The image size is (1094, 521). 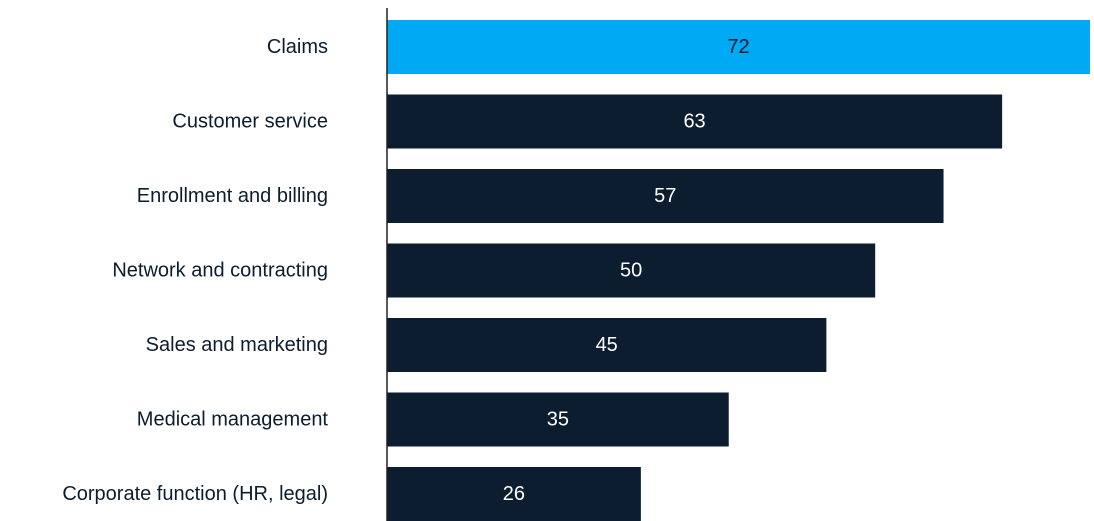 What do you see at coordinates (738, 47) in the screenshot?
I see `value-label-claims: 72` at bounding box center [738, 47].